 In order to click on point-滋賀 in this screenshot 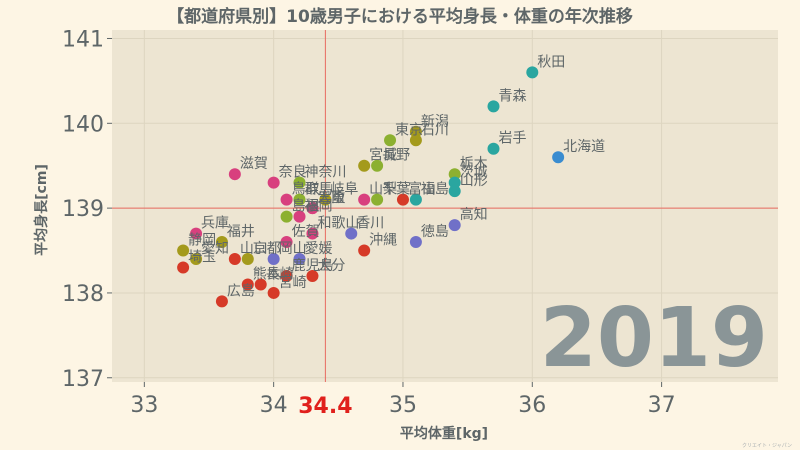, I will do `click(234, 174)`.